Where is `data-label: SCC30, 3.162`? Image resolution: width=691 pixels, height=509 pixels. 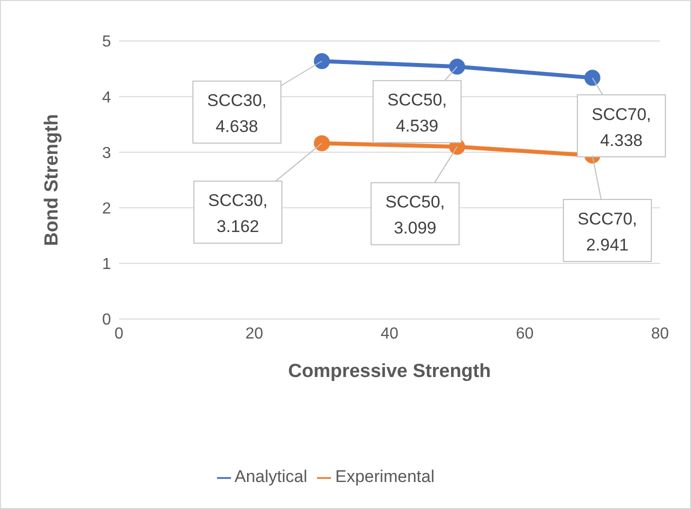
data-label: SCC30, 3.162 is located at coordinates (238, 213).